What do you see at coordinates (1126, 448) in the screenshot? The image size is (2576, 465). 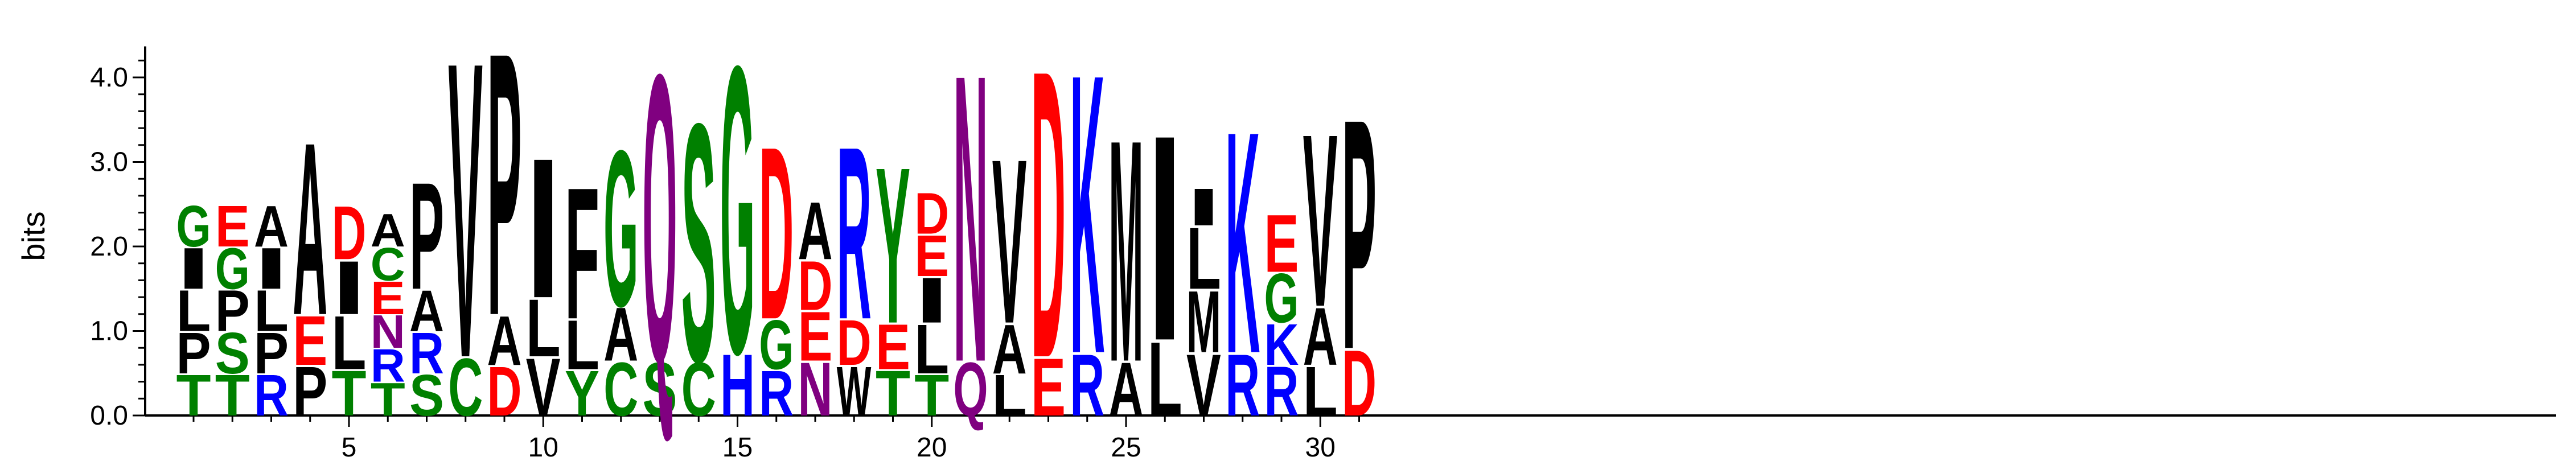 I see `x-tick-label: 25` at bounding box center [1126, 448].